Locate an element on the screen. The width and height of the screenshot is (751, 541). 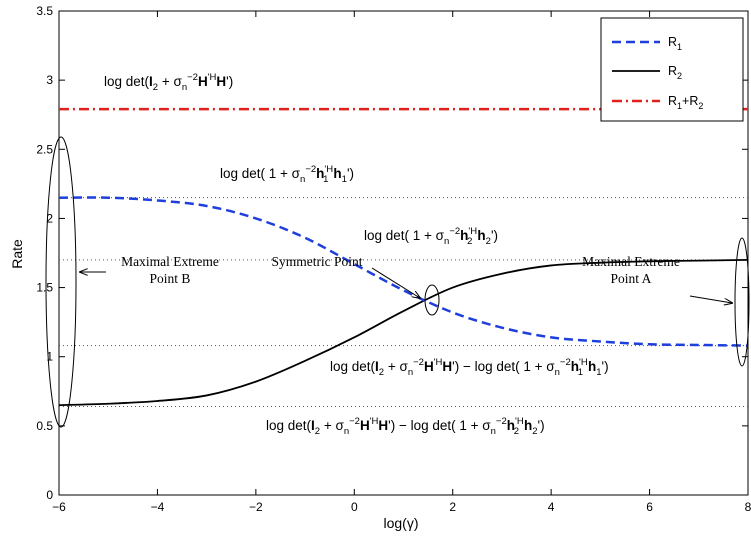
x-tick-label: −2 is located at coordinates (256, 507).